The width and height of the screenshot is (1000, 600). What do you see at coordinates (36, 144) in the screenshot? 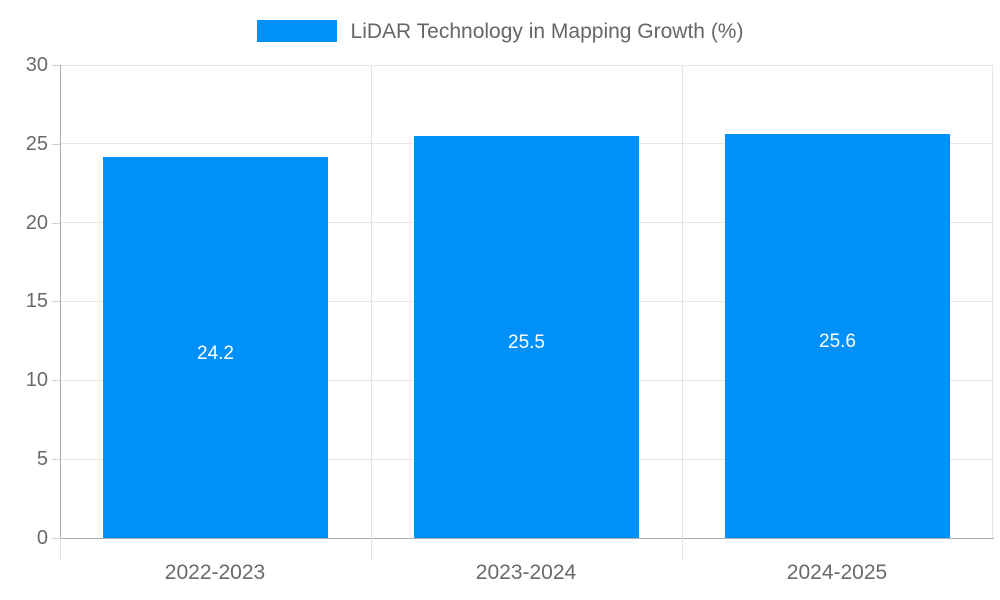
I see `y-tick-label-25: 25` at bounding box center [36, 144].